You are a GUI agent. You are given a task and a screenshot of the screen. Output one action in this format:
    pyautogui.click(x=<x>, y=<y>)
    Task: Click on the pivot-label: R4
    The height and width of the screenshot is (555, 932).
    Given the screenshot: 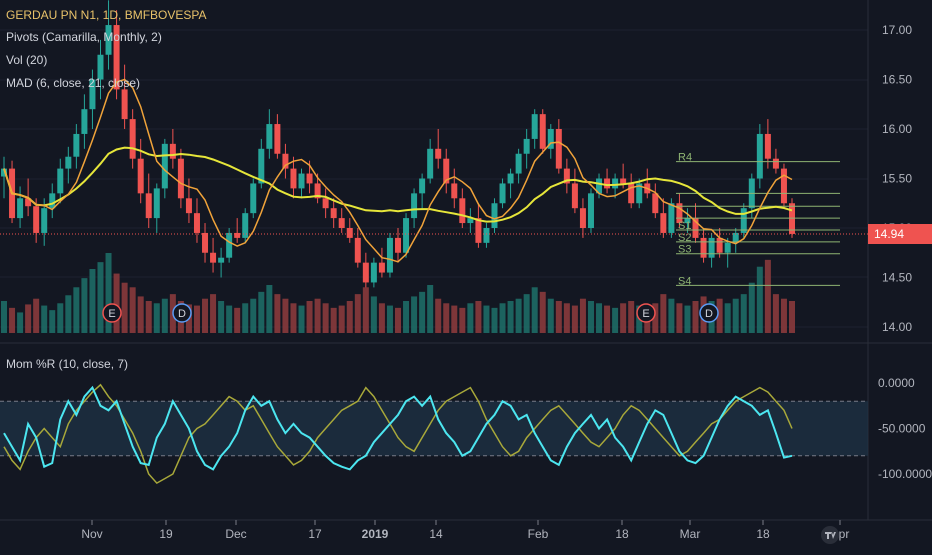 What is the action you would take?
    pyautogui.click(x=685, y=158)
    